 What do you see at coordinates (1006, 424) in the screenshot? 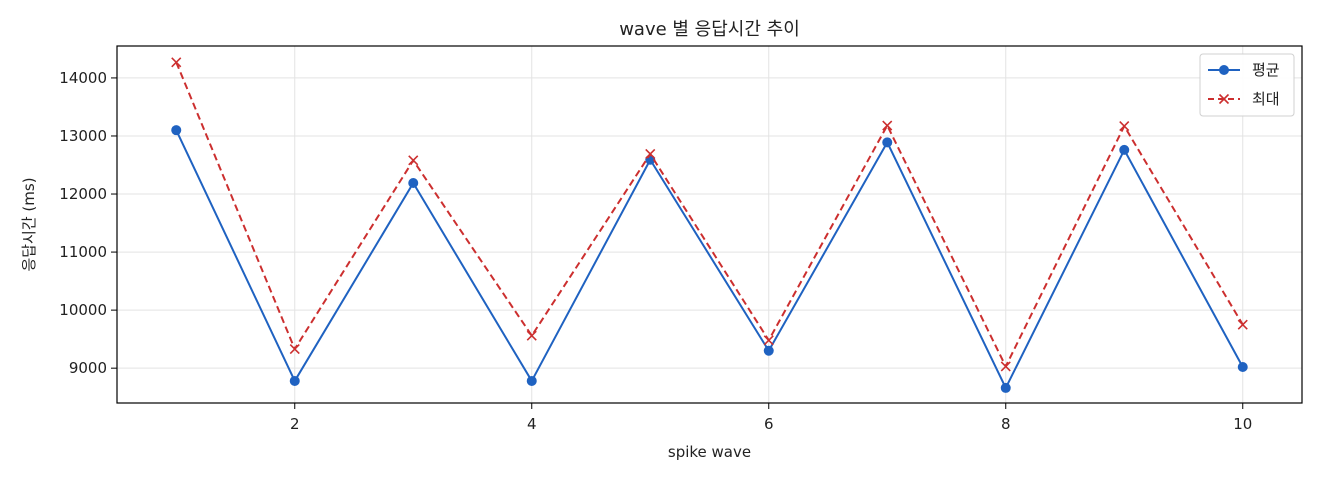
I see `x-tick-label: 8` at bounding box center [1006, 424].